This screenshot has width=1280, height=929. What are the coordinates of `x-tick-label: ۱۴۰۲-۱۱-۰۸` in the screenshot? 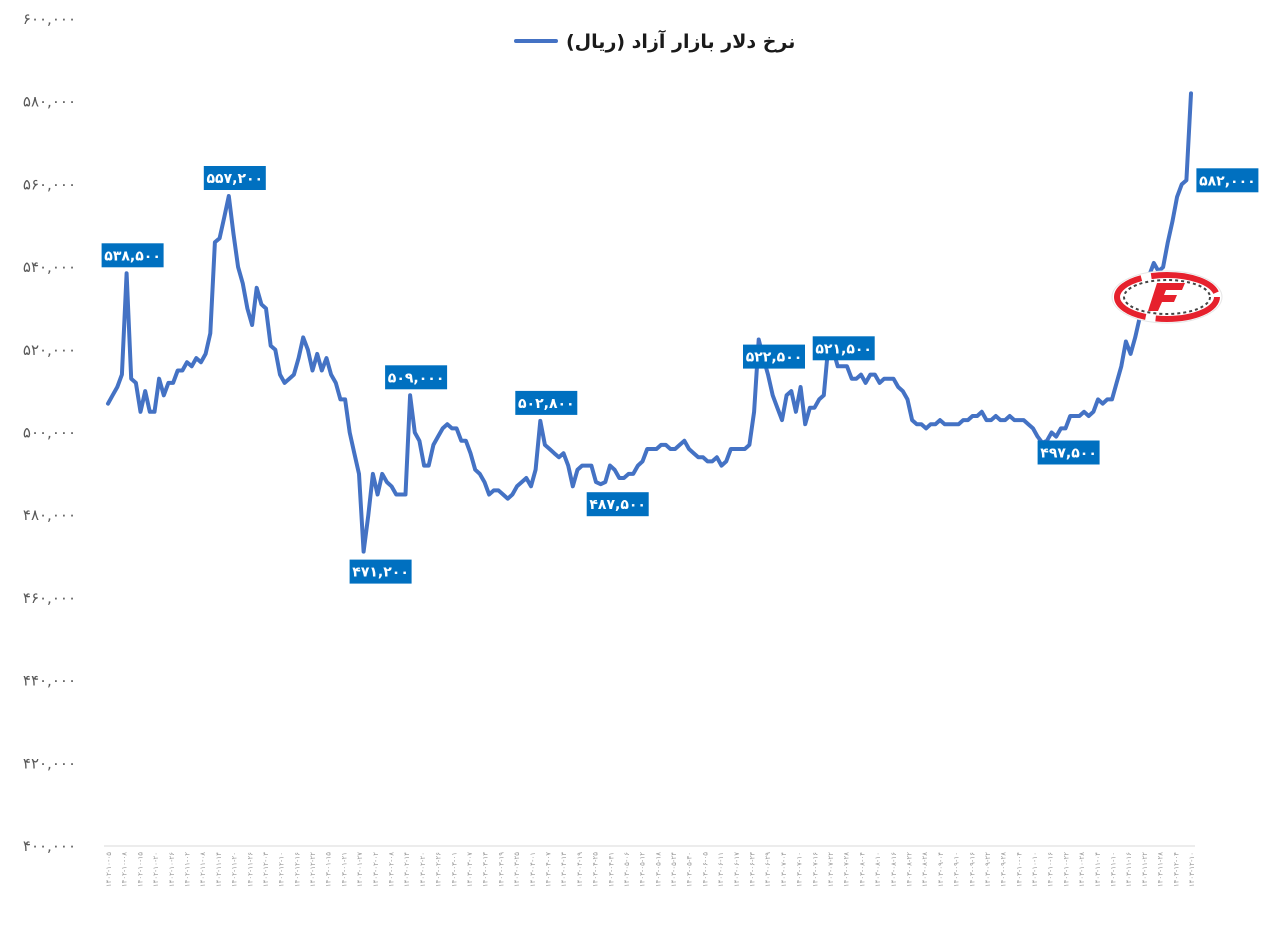 It's located at (203, 869).